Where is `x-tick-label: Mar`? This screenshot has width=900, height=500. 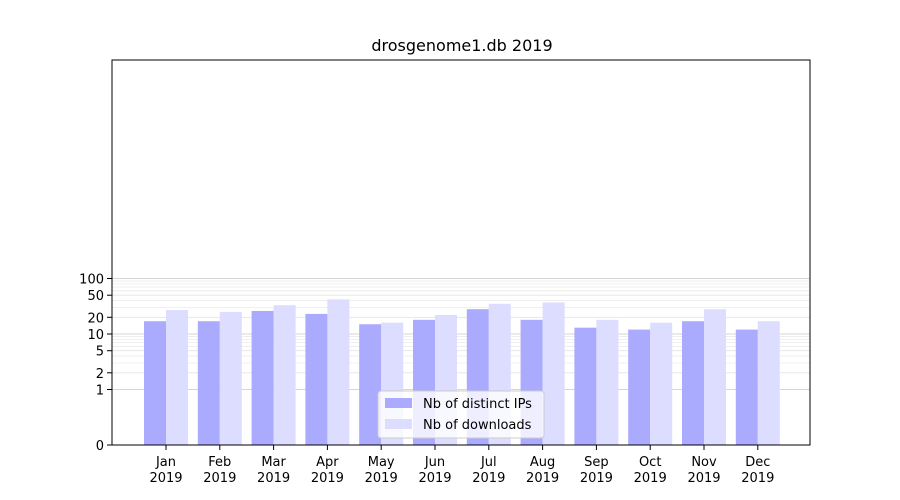
x-tick-label: Mar is located at coordinates (273, 462).